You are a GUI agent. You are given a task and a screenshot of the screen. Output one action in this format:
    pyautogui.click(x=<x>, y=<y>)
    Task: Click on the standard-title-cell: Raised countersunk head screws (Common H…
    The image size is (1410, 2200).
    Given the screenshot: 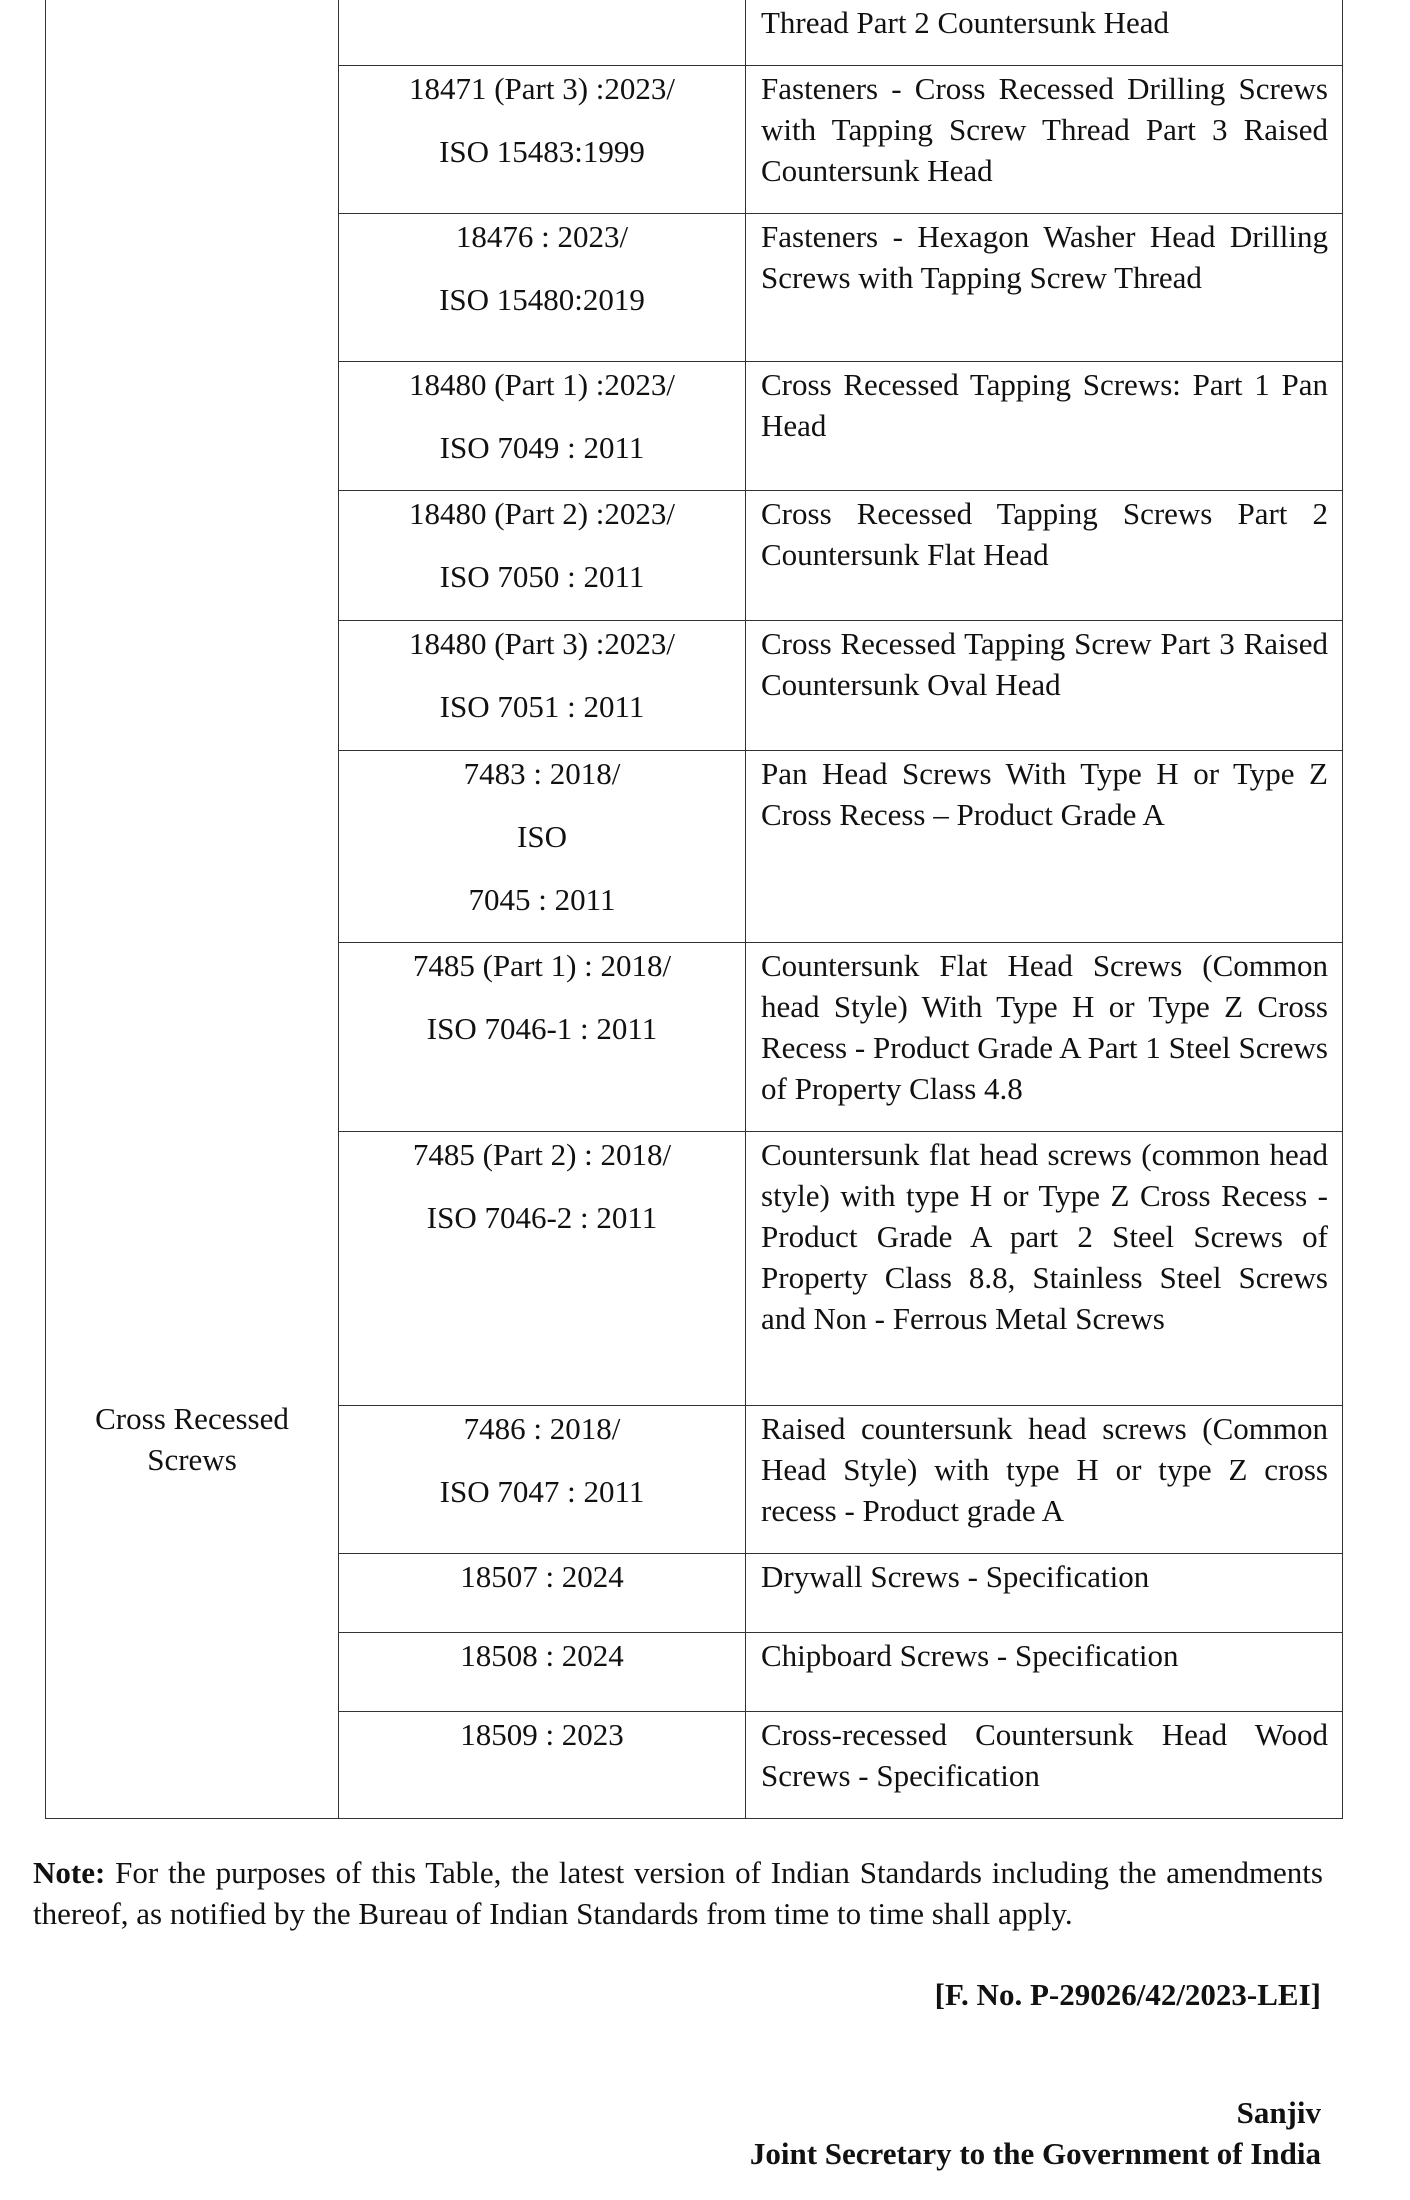 What is the action you would take?
    pyautogui.click(x=1044, y=1479)
    